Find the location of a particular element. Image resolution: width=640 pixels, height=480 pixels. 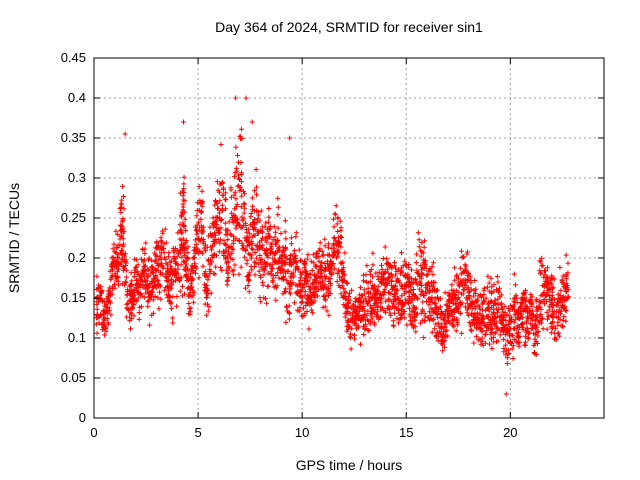

x-axis-label: GPS time / hours is located at coordinates (349, 465).